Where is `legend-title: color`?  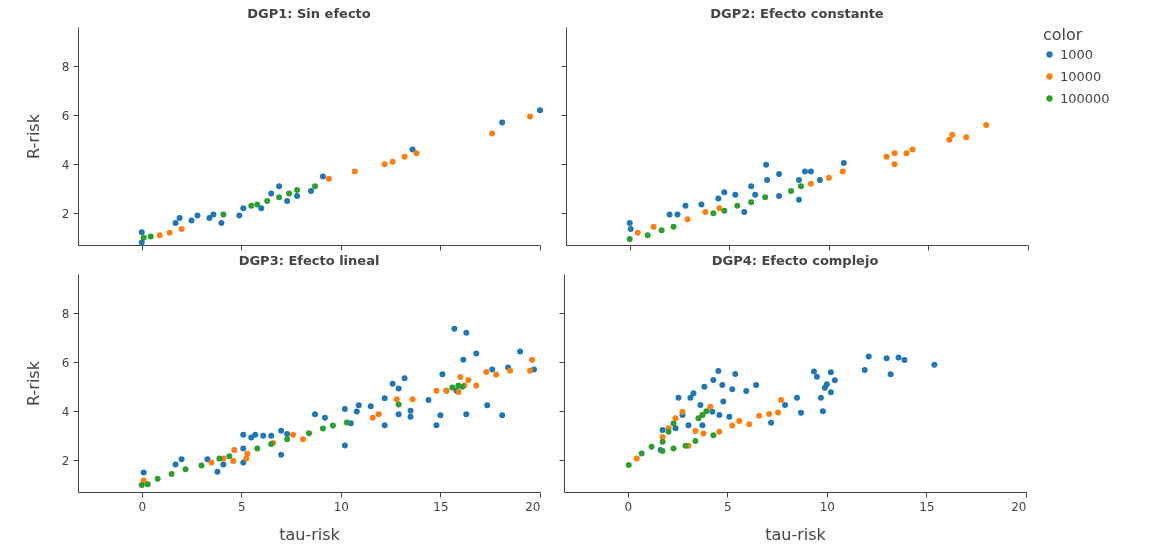
legend-title: color is located at coordinates (1063, 34).